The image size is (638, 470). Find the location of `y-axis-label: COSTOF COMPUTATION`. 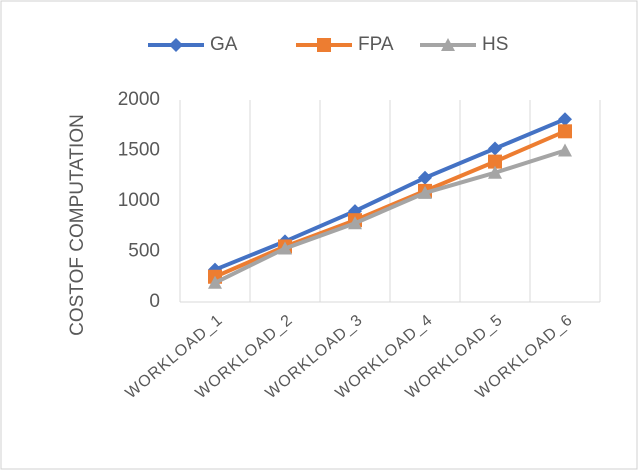

y-axis-label: COSTOF COMPUTATION is located at coordinates (77, 225).